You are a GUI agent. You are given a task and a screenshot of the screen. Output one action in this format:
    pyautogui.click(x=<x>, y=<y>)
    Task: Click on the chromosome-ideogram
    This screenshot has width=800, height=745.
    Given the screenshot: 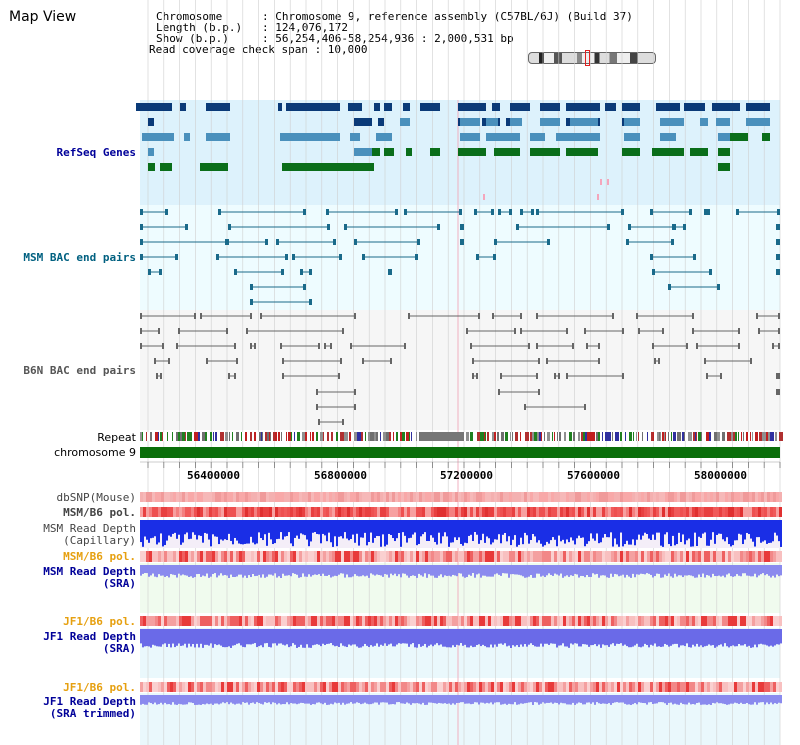 What is the action you would take?
    pyautogui.click(x=592, y=58)
    